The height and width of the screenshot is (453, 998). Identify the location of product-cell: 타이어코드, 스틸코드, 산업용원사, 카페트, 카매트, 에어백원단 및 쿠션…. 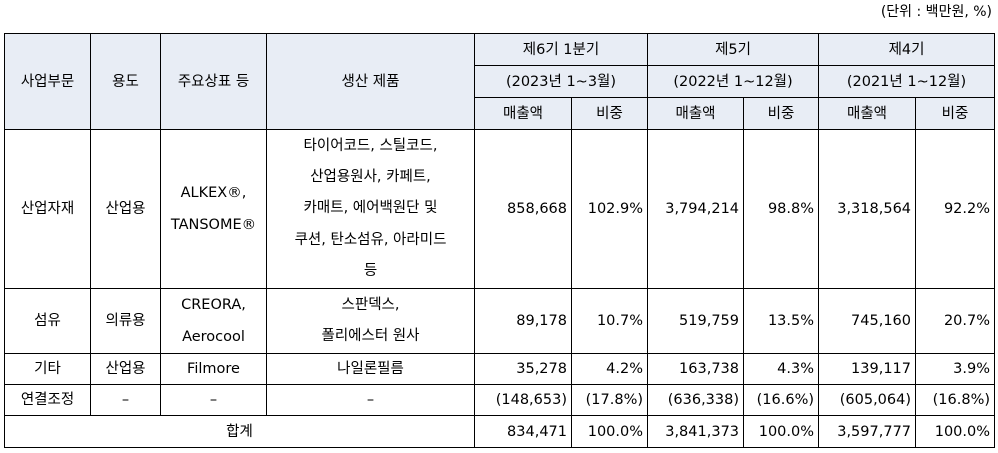
(370, 209).